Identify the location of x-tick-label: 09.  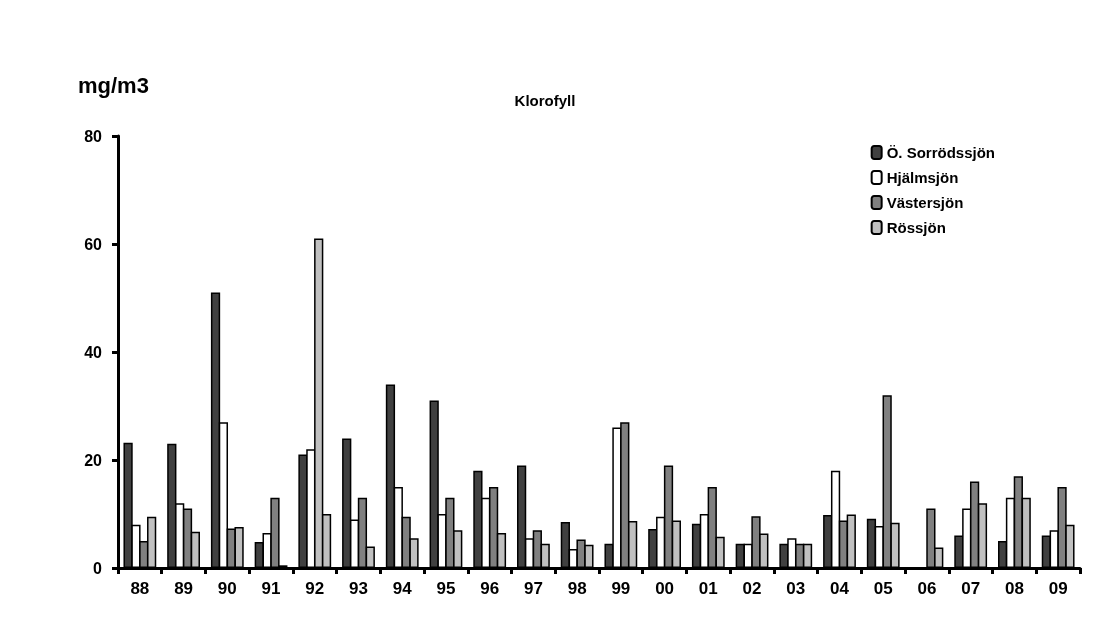
(1058, 588).